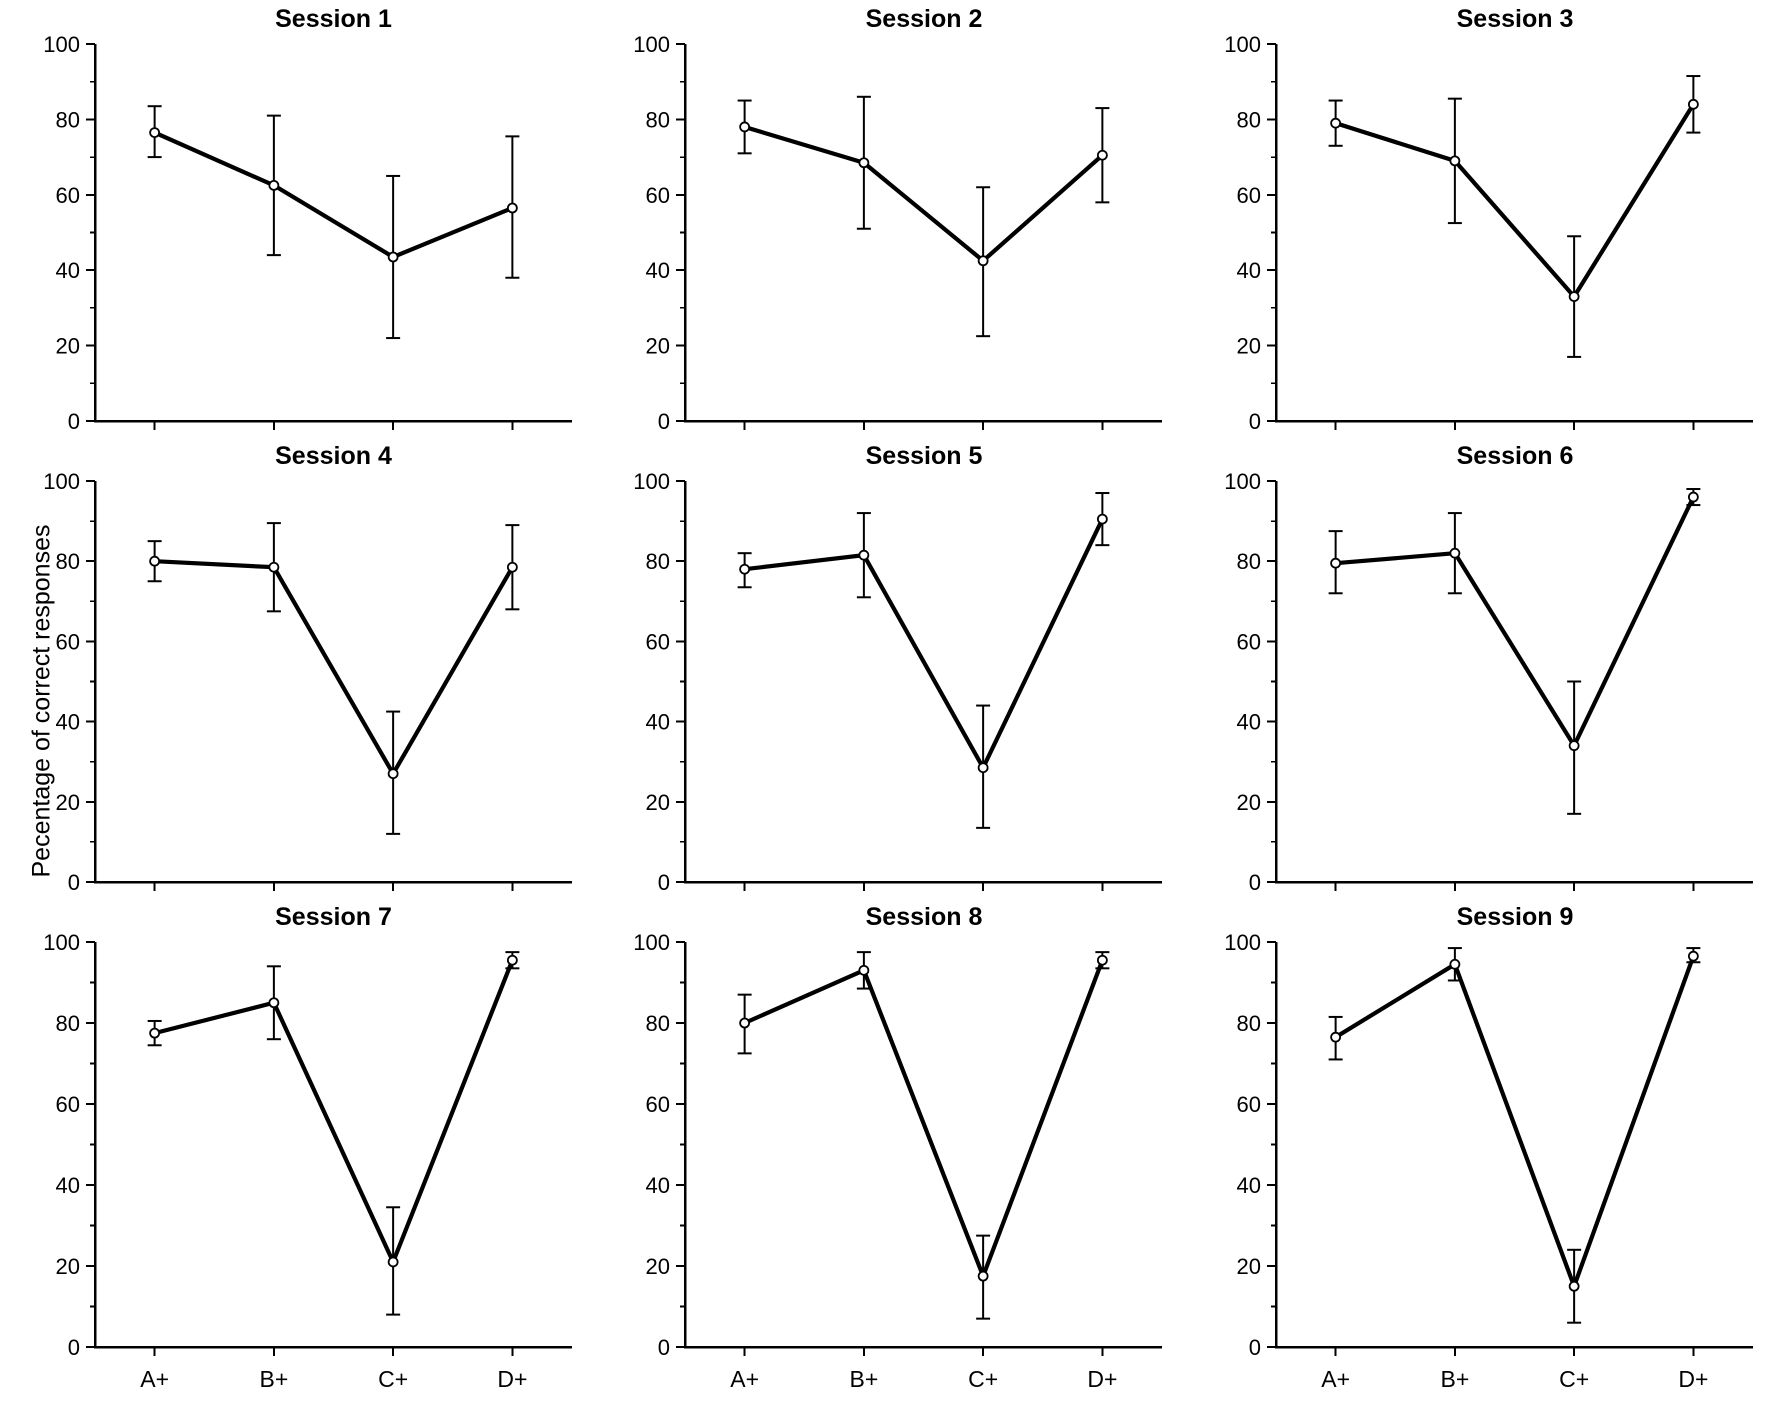 The width and height of the screenshot is (1772, 1401). I want to click on chart-cell-session-3: Session 3 0 20 40 60 80 100, so click(1476, 218).